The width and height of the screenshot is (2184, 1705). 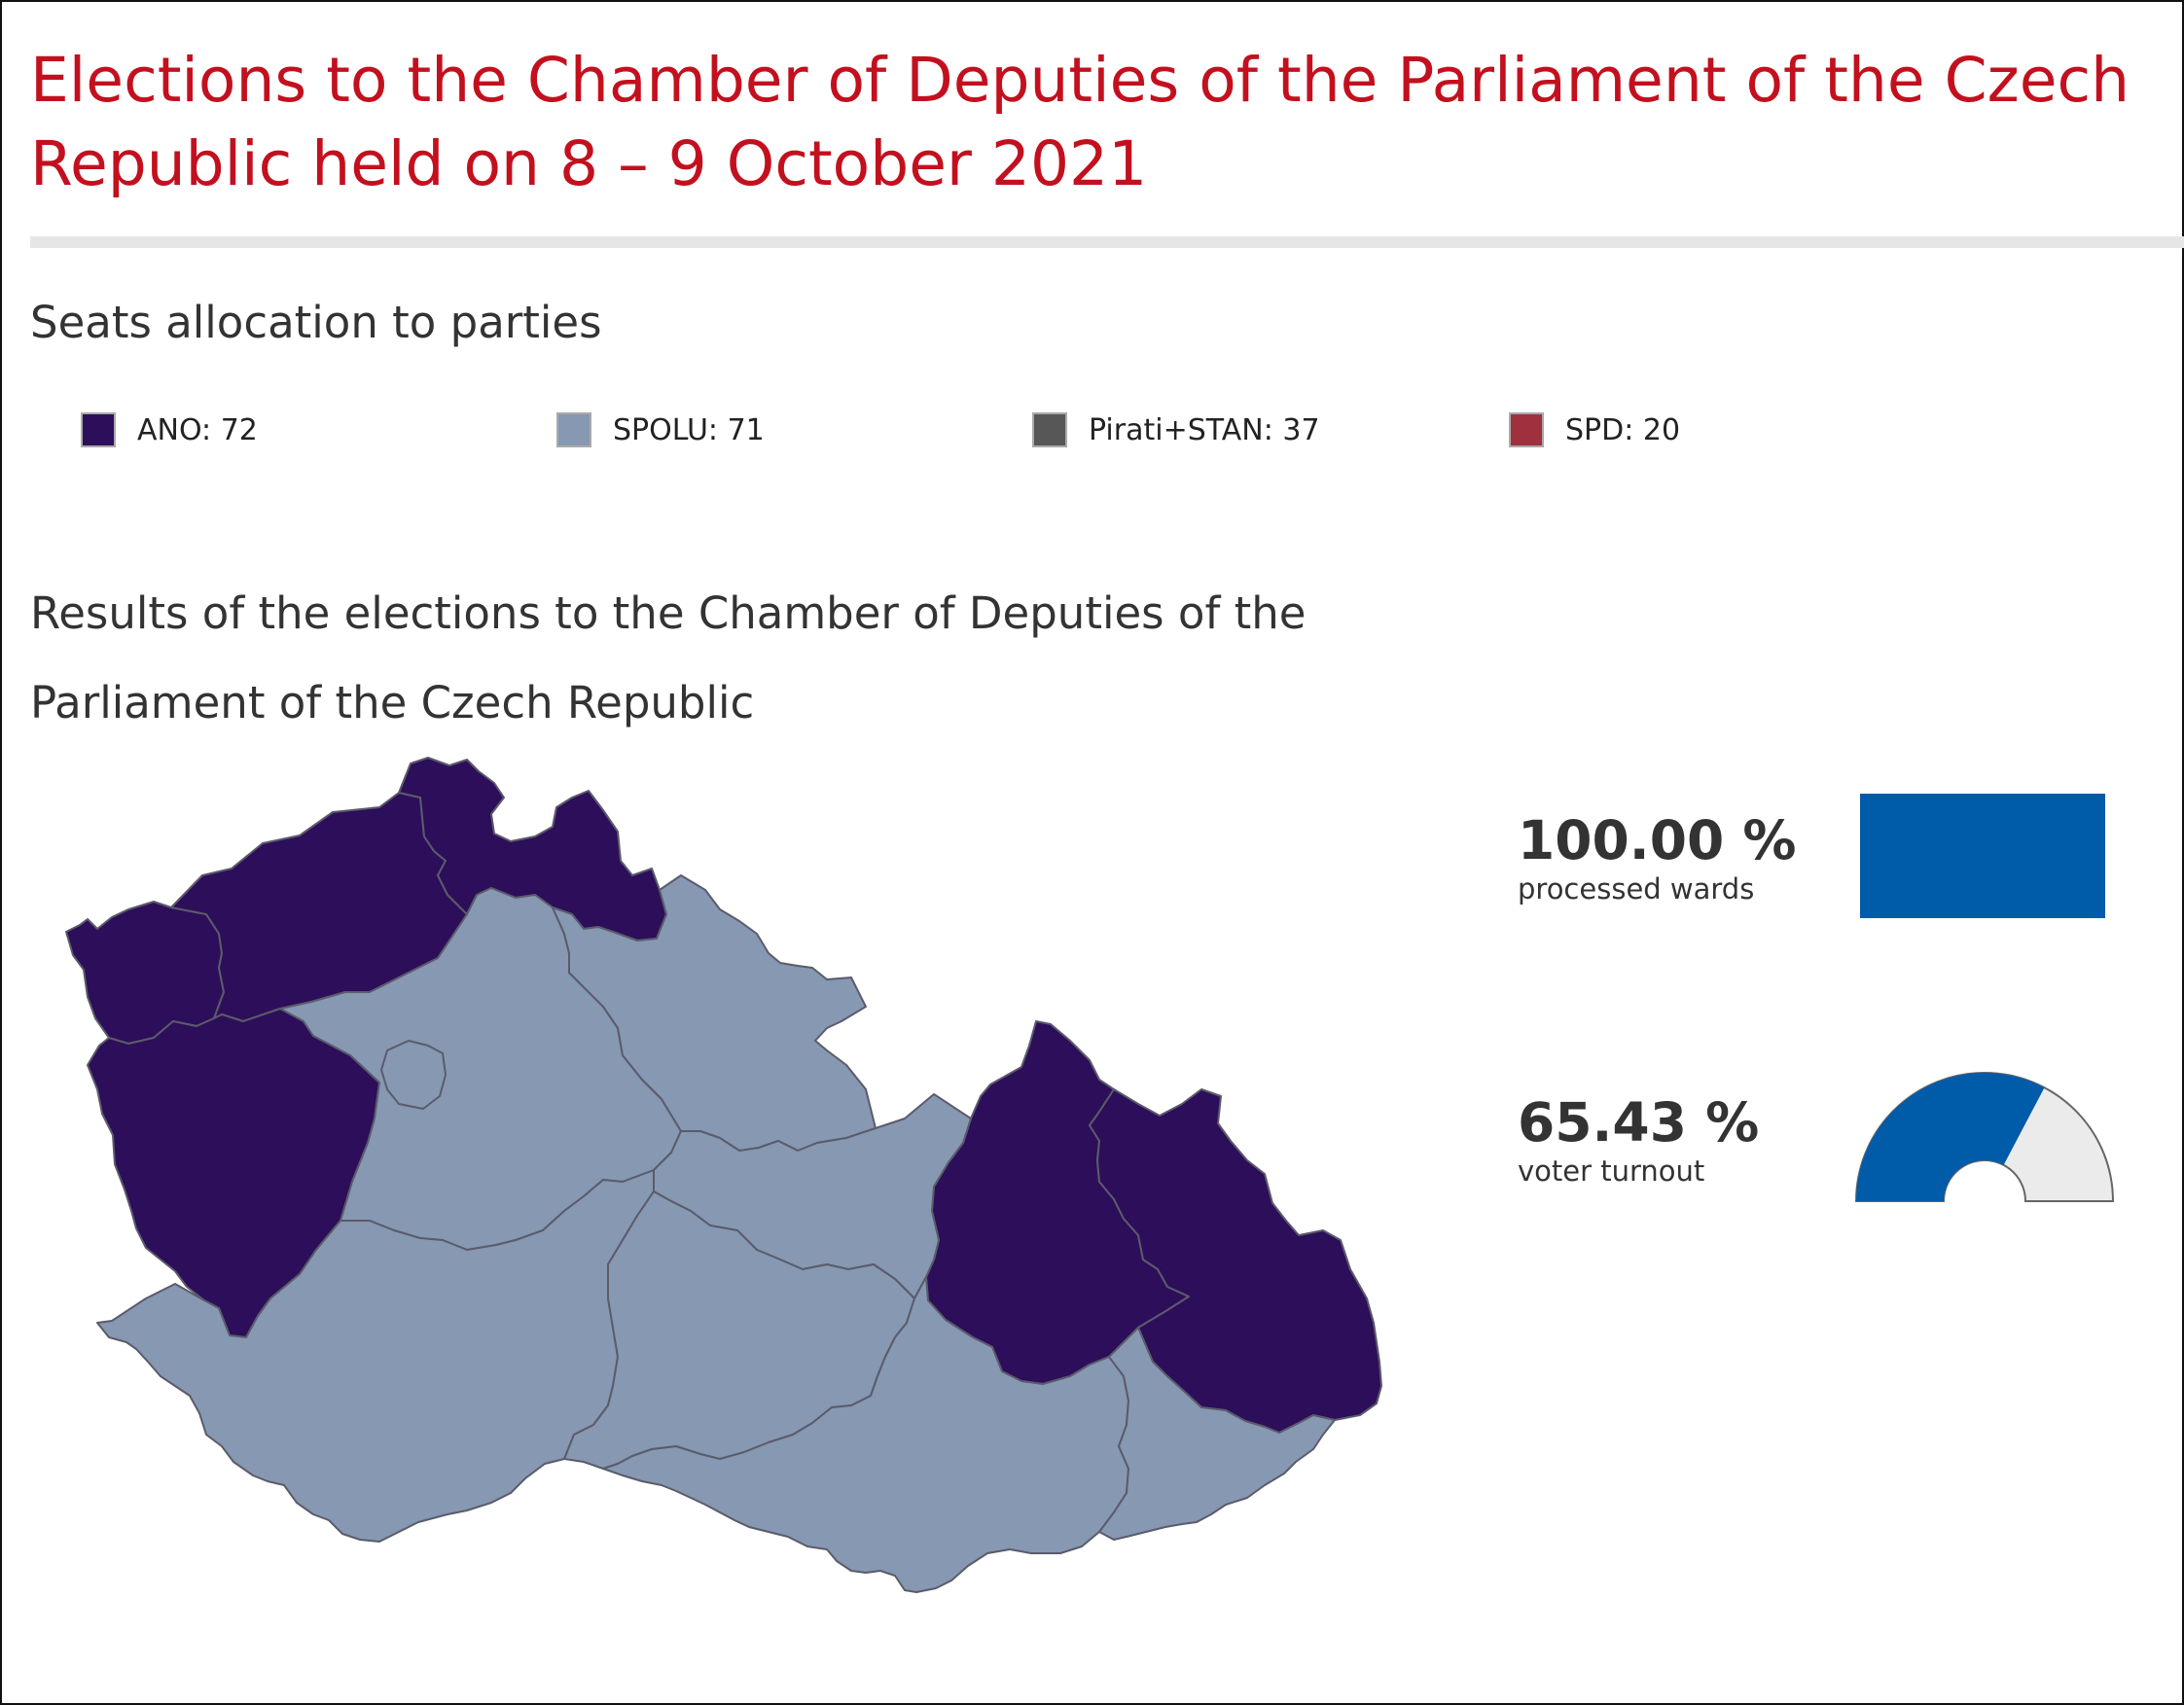 I want to click on region-kralovehradecky, so click(x=714, y=1013).